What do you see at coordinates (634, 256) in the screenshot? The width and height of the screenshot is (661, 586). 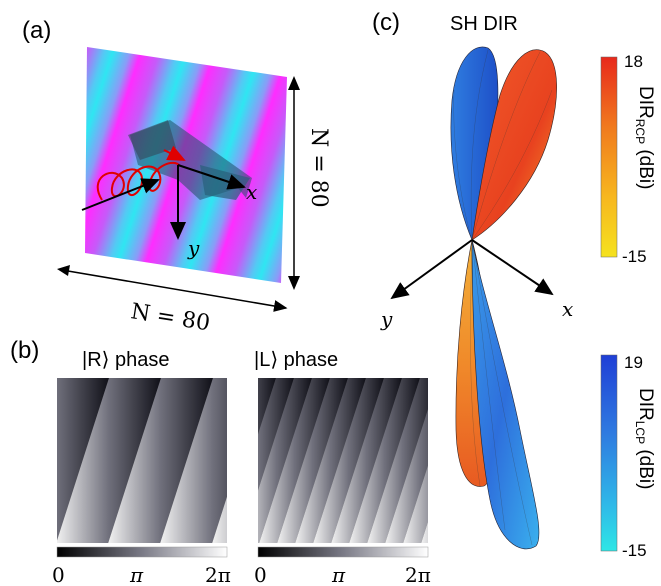 I see `colorbar-rcp-min: -15` at bounding box center [634, 256].